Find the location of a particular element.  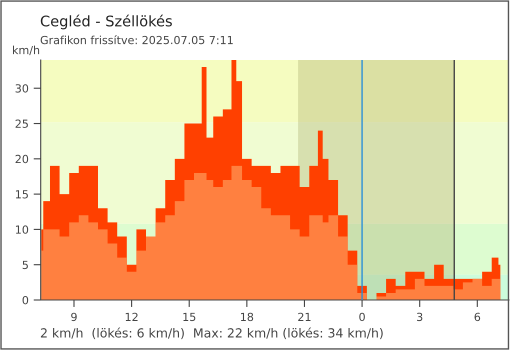

y-tick-label: 30 is located at coordinates (22, 88).